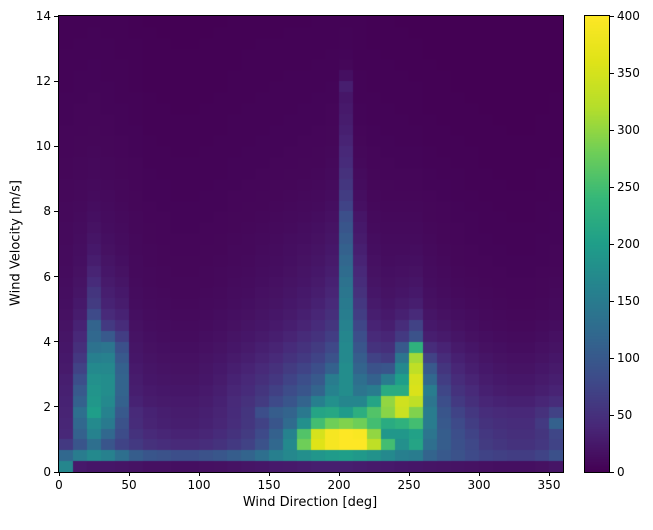 This screenshot has height=530, width=653. What do you see at coordinates (628, 73) in the screenshot?
I see `colorbar-tick-label: 350` at bounding box center [628, 73].